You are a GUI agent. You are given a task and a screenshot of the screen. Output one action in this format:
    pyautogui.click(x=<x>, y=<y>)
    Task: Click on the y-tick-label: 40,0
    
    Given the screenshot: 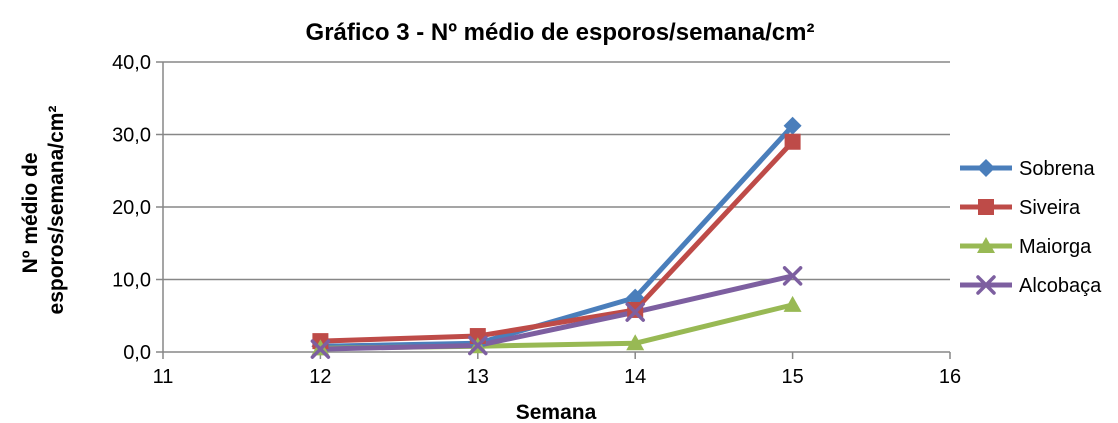 What is the action you would take?
    pyautogui.click(x=131, y=63)
    